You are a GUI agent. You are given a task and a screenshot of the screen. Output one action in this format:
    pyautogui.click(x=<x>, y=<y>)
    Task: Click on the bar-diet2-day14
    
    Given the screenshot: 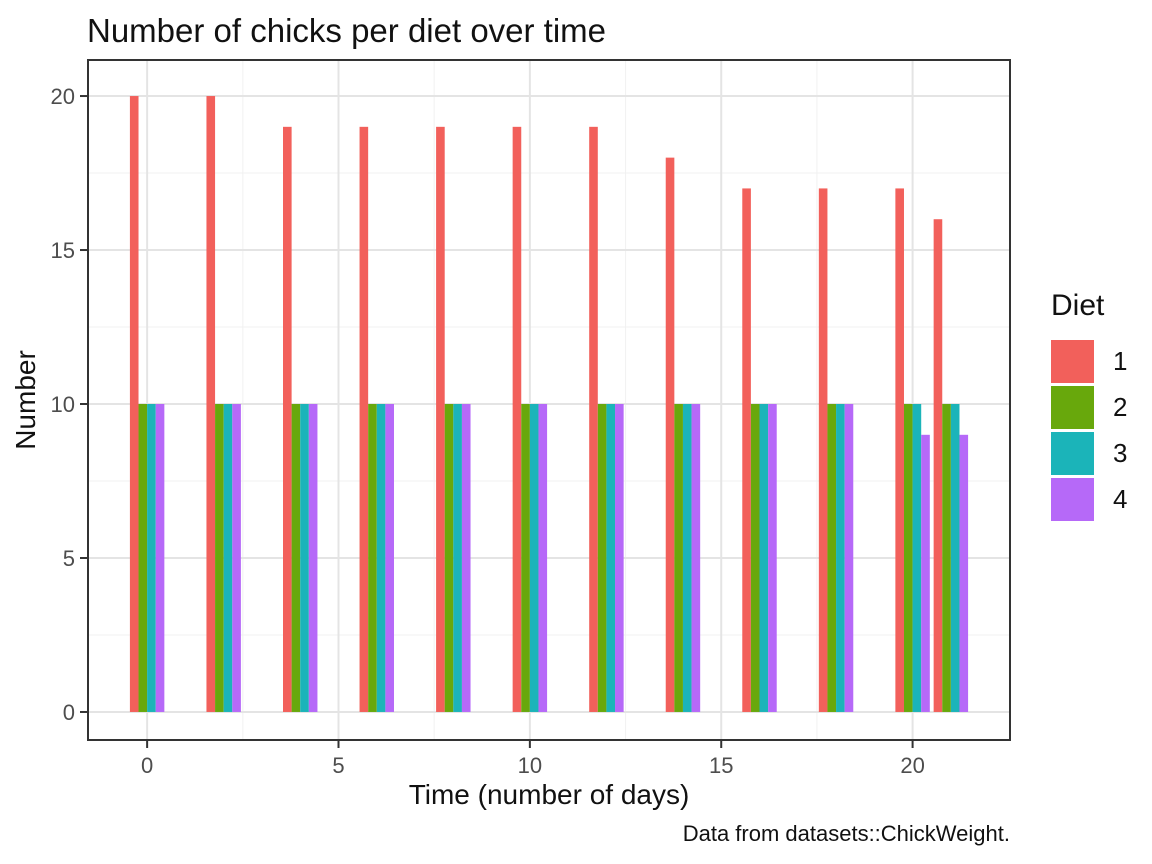 What is the action you would take?
    pyautogui.click(x=678, y=558)
    